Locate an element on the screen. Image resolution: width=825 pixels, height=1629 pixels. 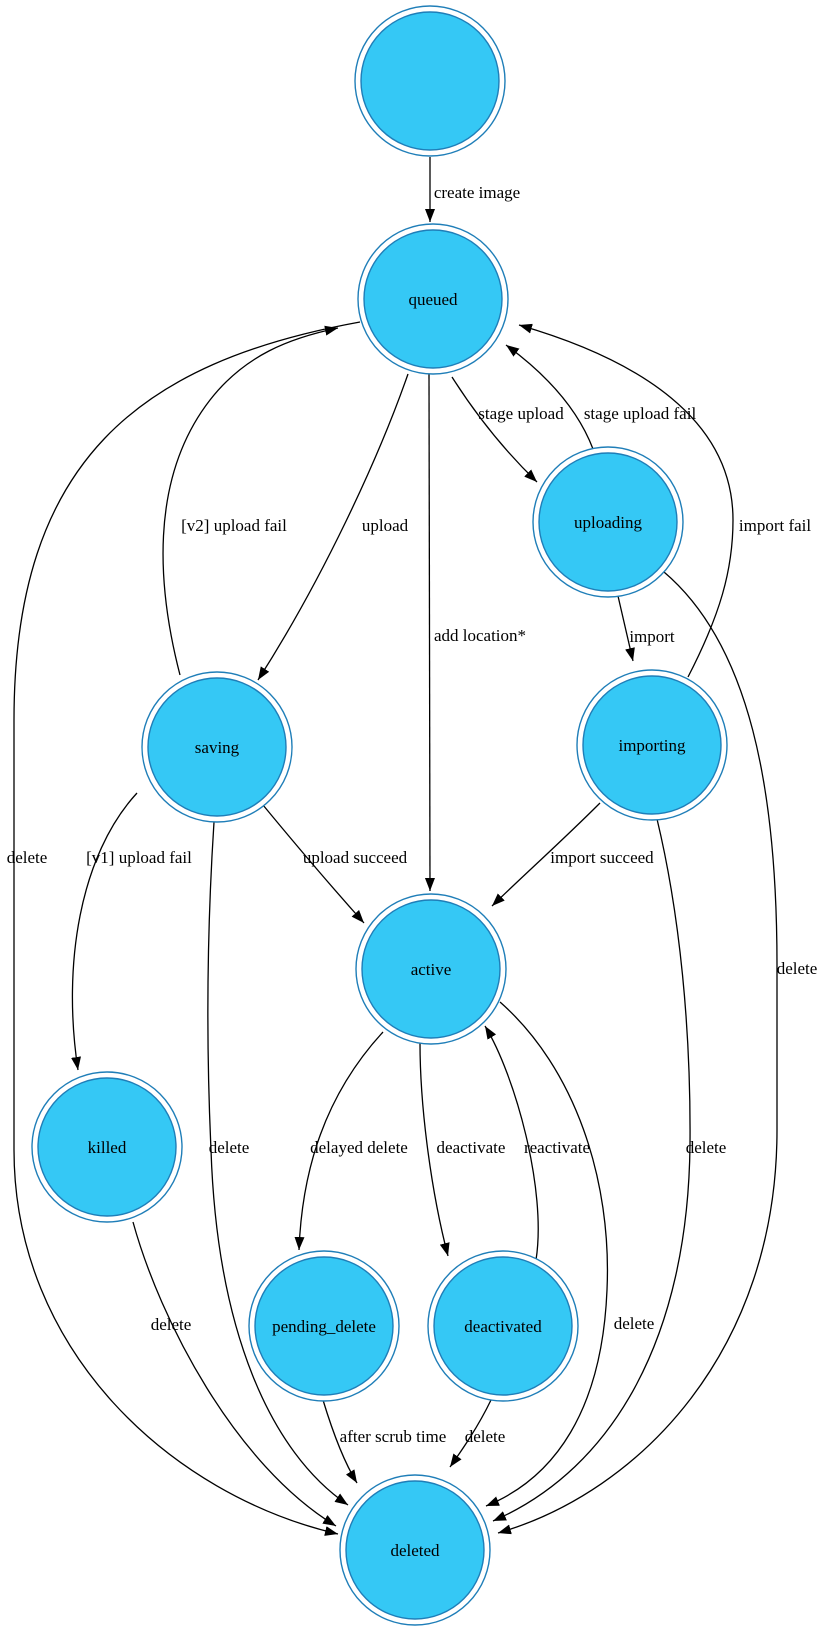
state-queued-inner-circle is located at coordinates (433, 299).